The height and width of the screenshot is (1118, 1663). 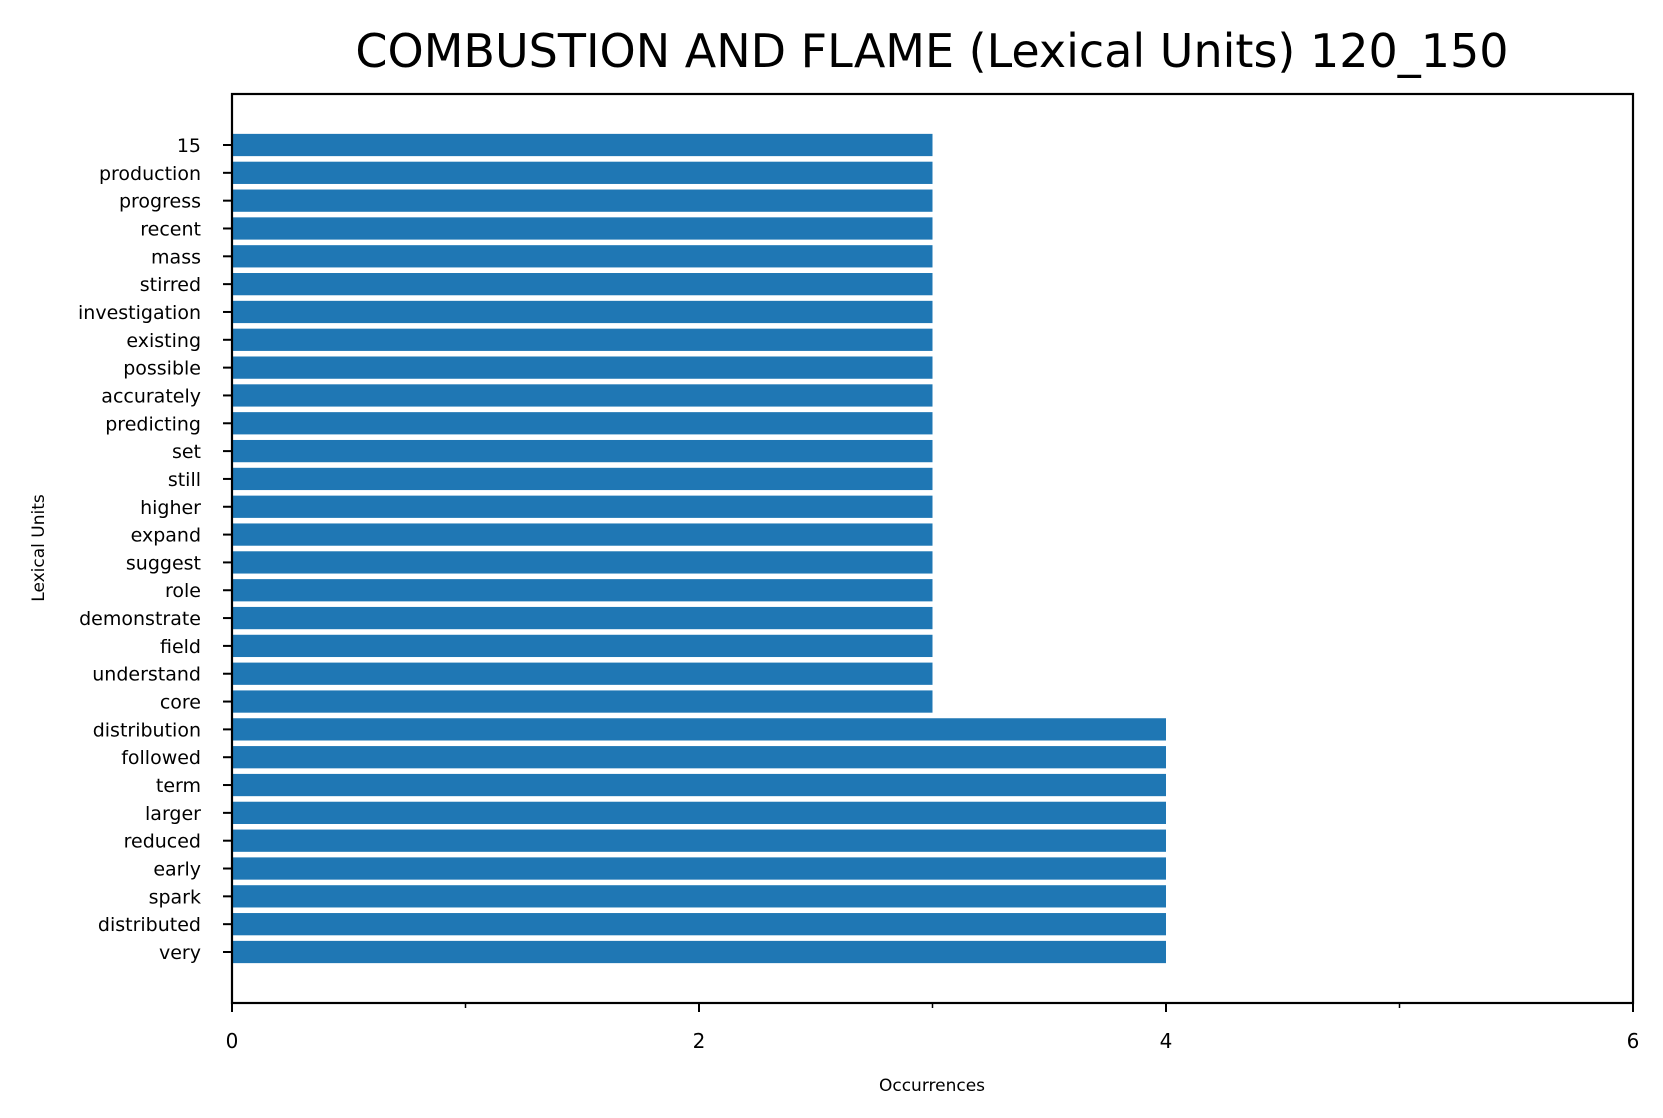 What do you see at coordinates (582, 451) in the screenshot?
I see `bar-set` at bounding box center [582, 451].